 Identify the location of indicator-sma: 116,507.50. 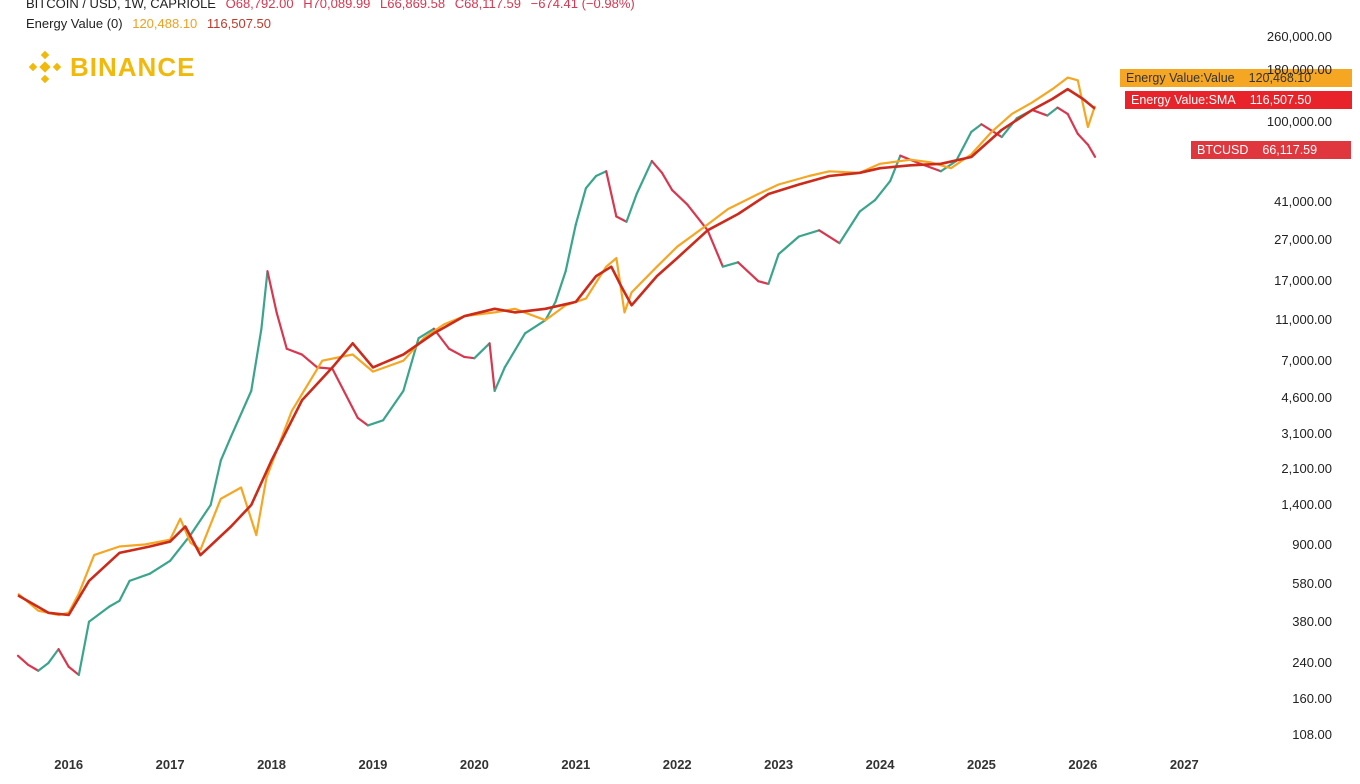
(239, 23).